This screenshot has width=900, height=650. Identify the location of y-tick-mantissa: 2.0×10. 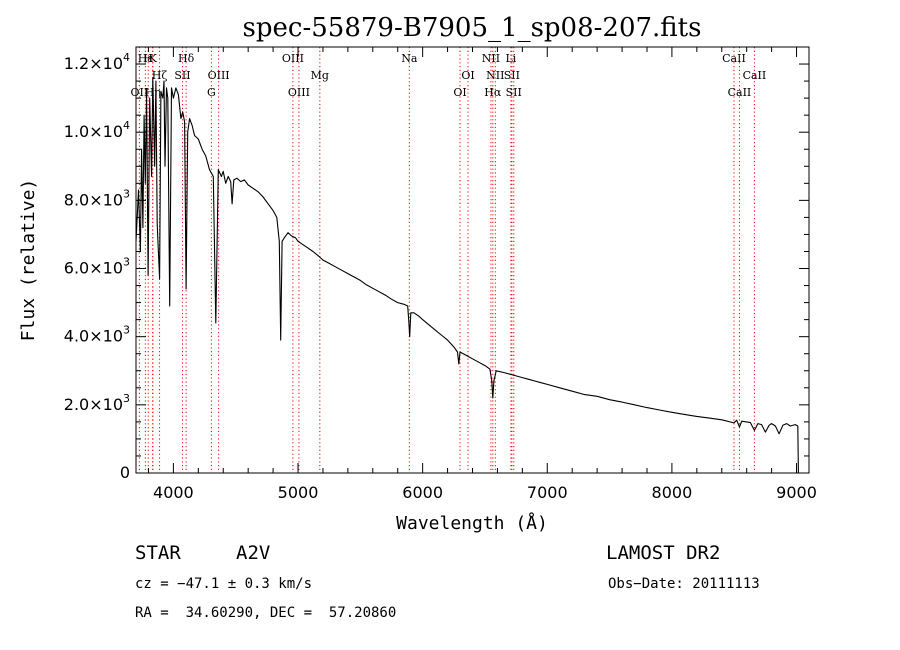
(93, 404).